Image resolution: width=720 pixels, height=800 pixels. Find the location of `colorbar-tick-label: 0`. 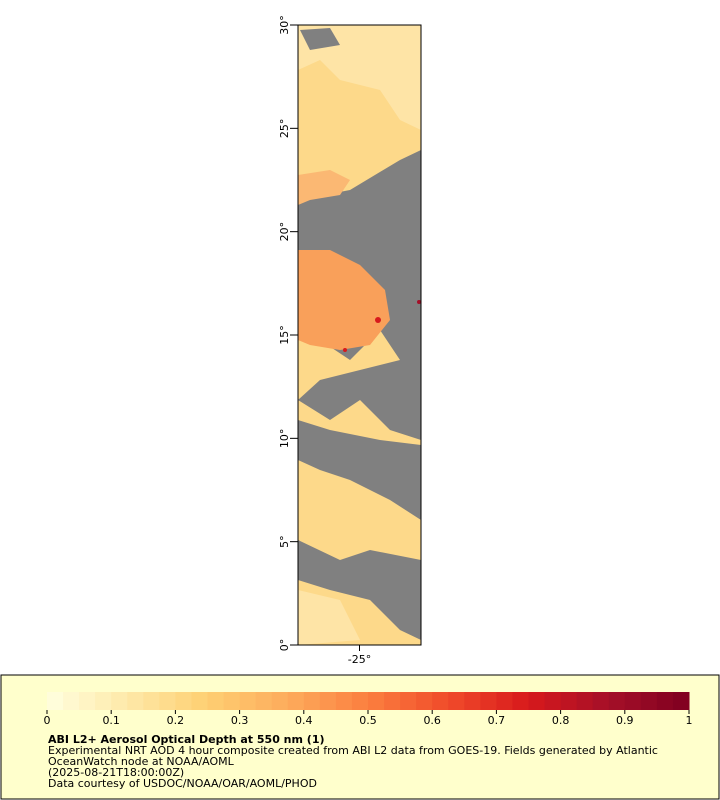

colorbar-tick-label: 0 is located at coordinates (47, 720).